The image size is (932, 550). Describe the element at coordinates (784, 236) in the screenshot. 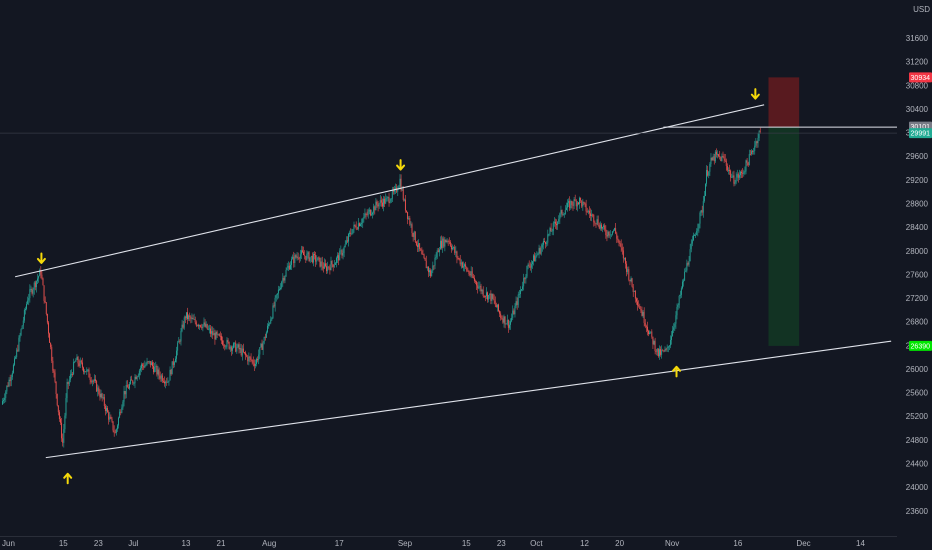

I see `take-profit-zone` at that location.